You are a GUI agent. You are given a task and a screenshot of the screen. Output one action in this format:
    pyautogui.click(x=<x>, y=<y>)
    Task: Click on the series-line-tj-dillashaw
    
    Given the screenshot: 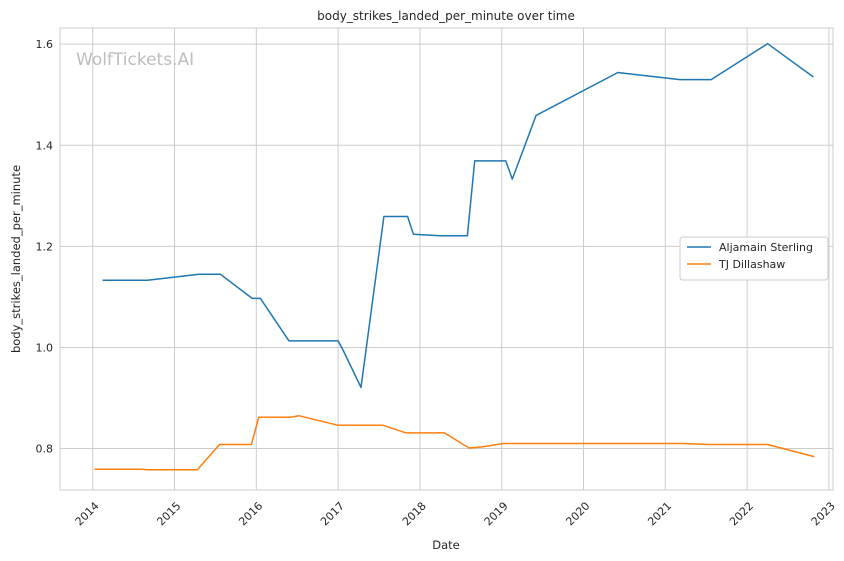 What is the action you would take?
    pyautogui.click(x=454, y=442)
    